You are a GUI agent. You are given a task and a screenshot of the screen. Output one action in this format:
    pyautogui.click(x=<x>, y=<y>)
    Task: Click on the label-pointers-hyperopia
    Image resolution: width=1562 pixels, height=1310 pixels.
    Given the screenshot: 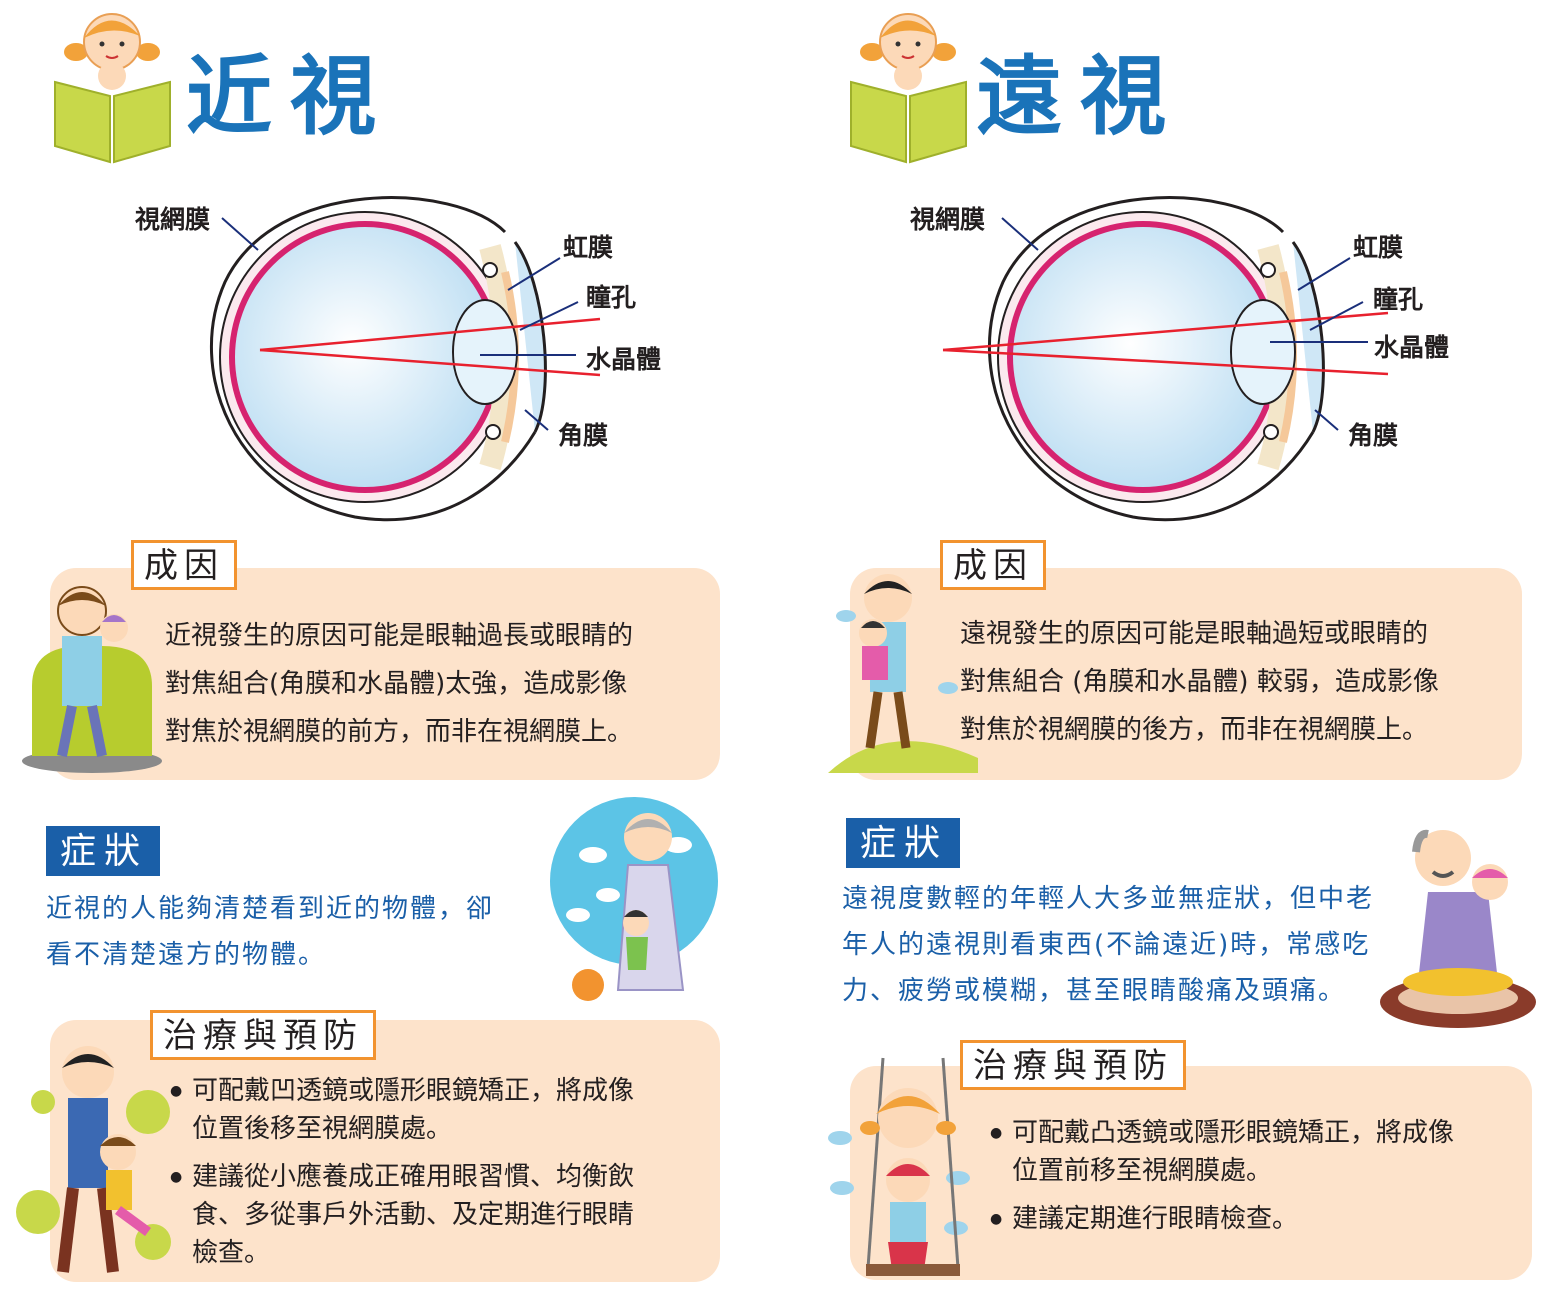 What is the action you would take?
    pyautogui.click(x=1184, y=324)
    